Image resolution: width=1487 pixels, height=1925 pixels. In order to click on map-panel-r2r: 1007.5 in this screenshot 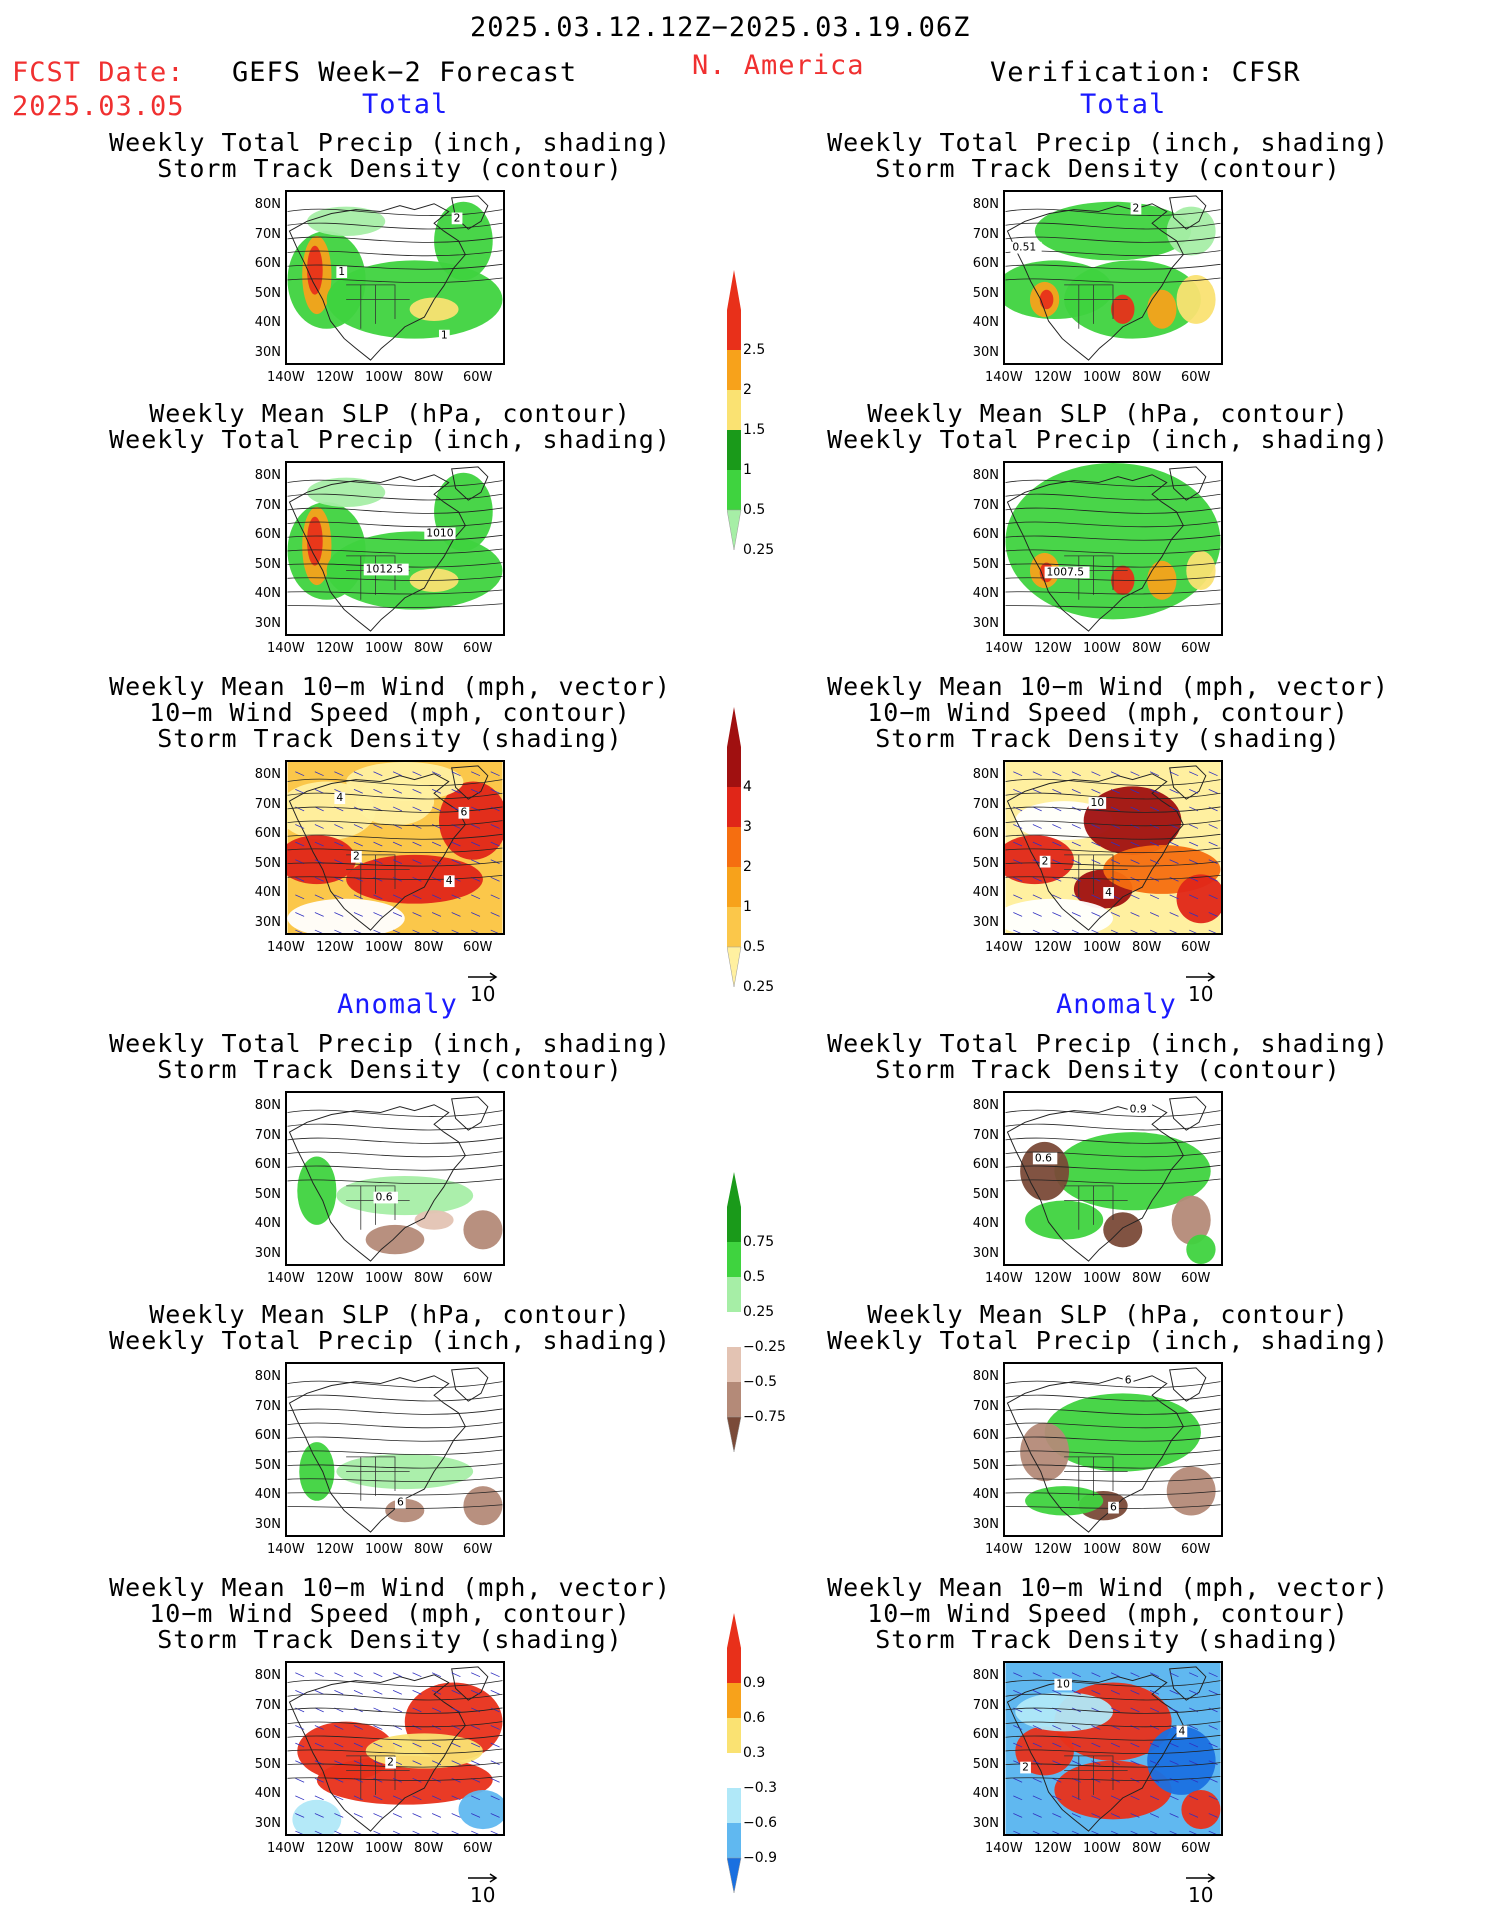, I will do `click(1113, 548)`.